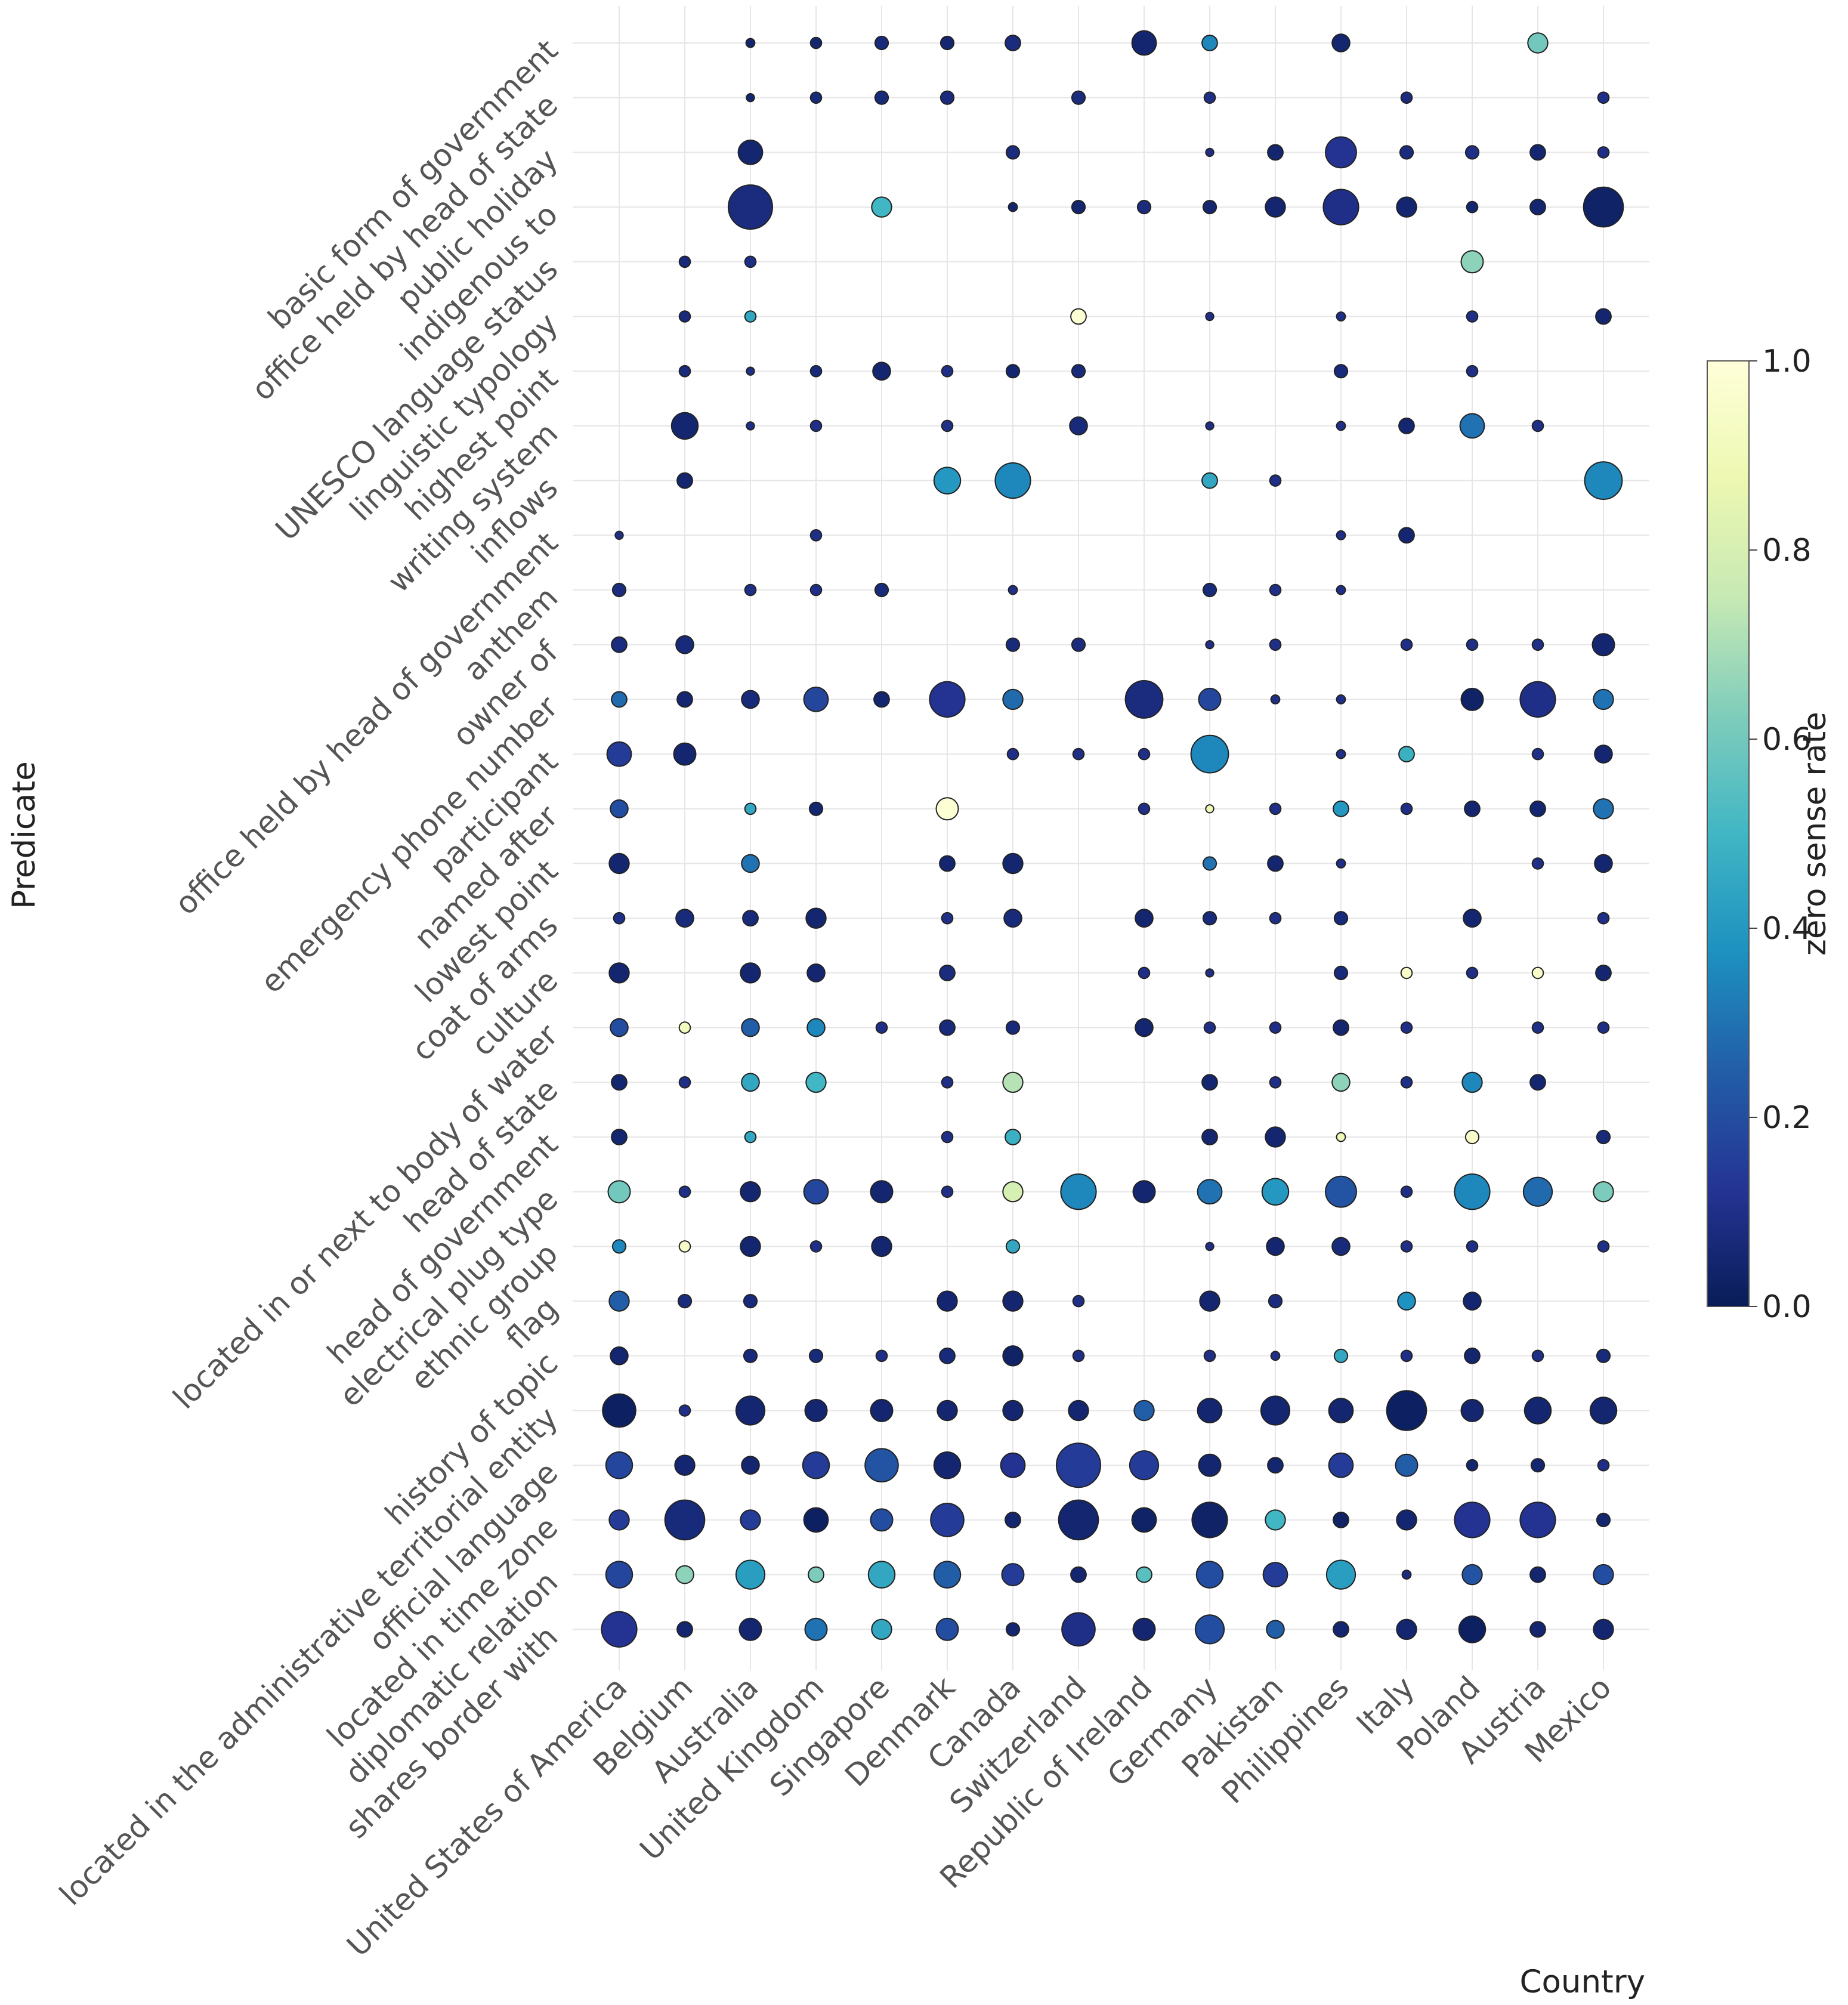 This screenshot has height=2005, width=1848. What do you see at coordinates (1787, 362) in the screenshot?
I see `colorbar-tick-label: 1.0` at bounding box center [1787, 362].